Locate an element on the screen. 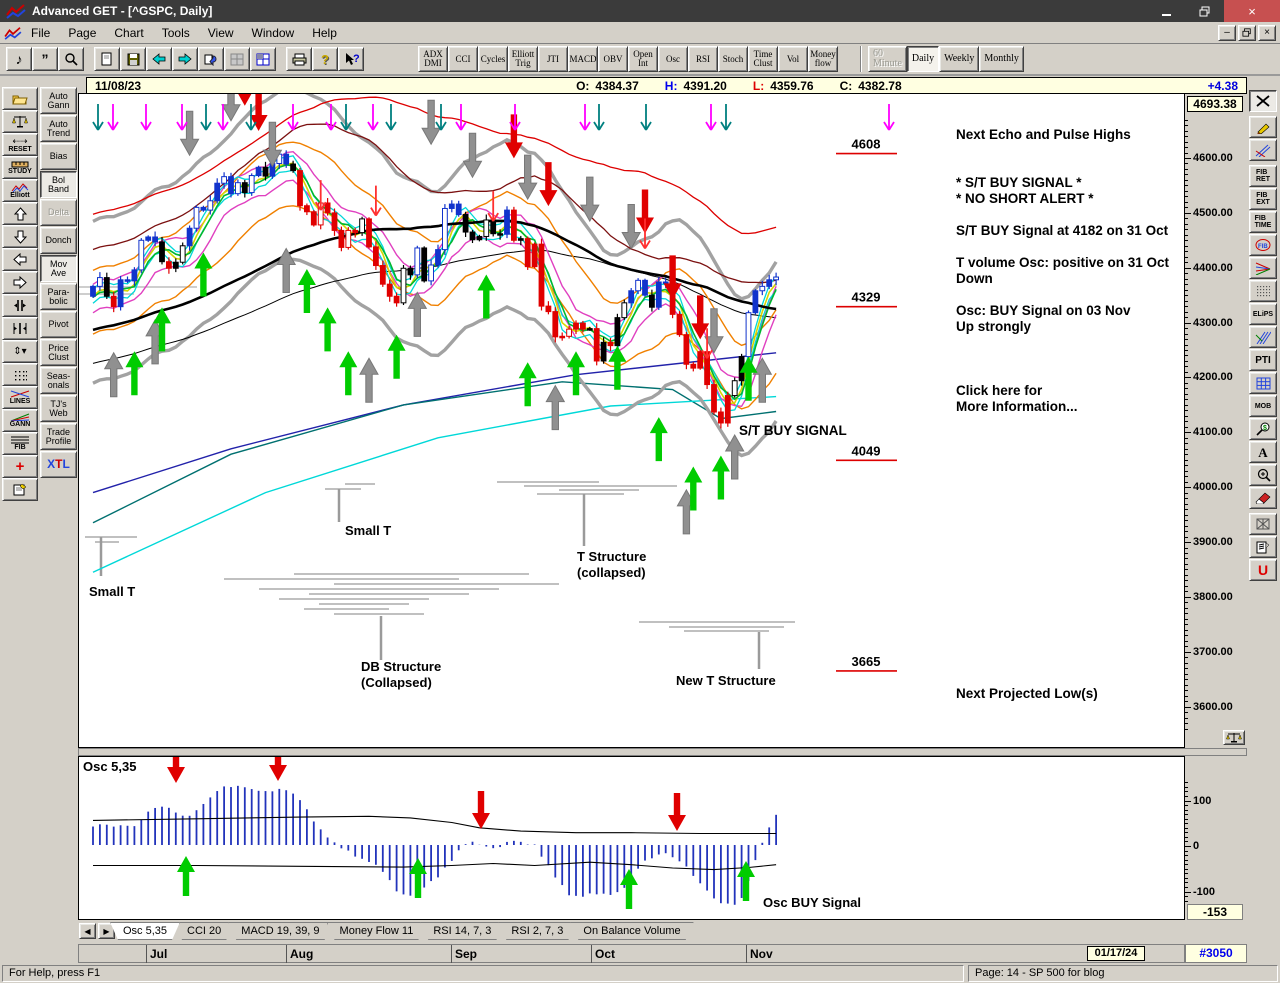 The image size is (1280, 983). minimize-button is located at coordinates (1167, 11).